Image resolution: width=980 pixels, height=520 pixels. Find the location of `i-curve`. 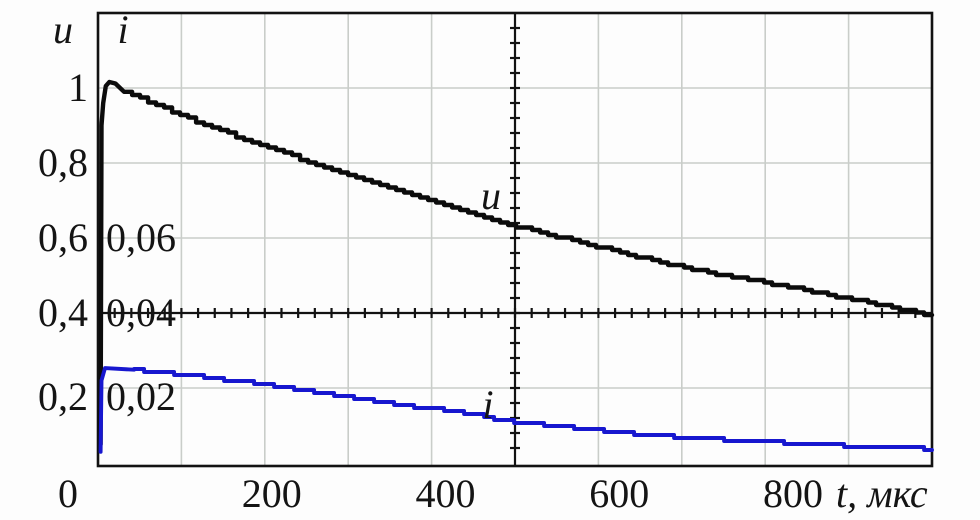

i-curve is located at coordinates (516, 410).